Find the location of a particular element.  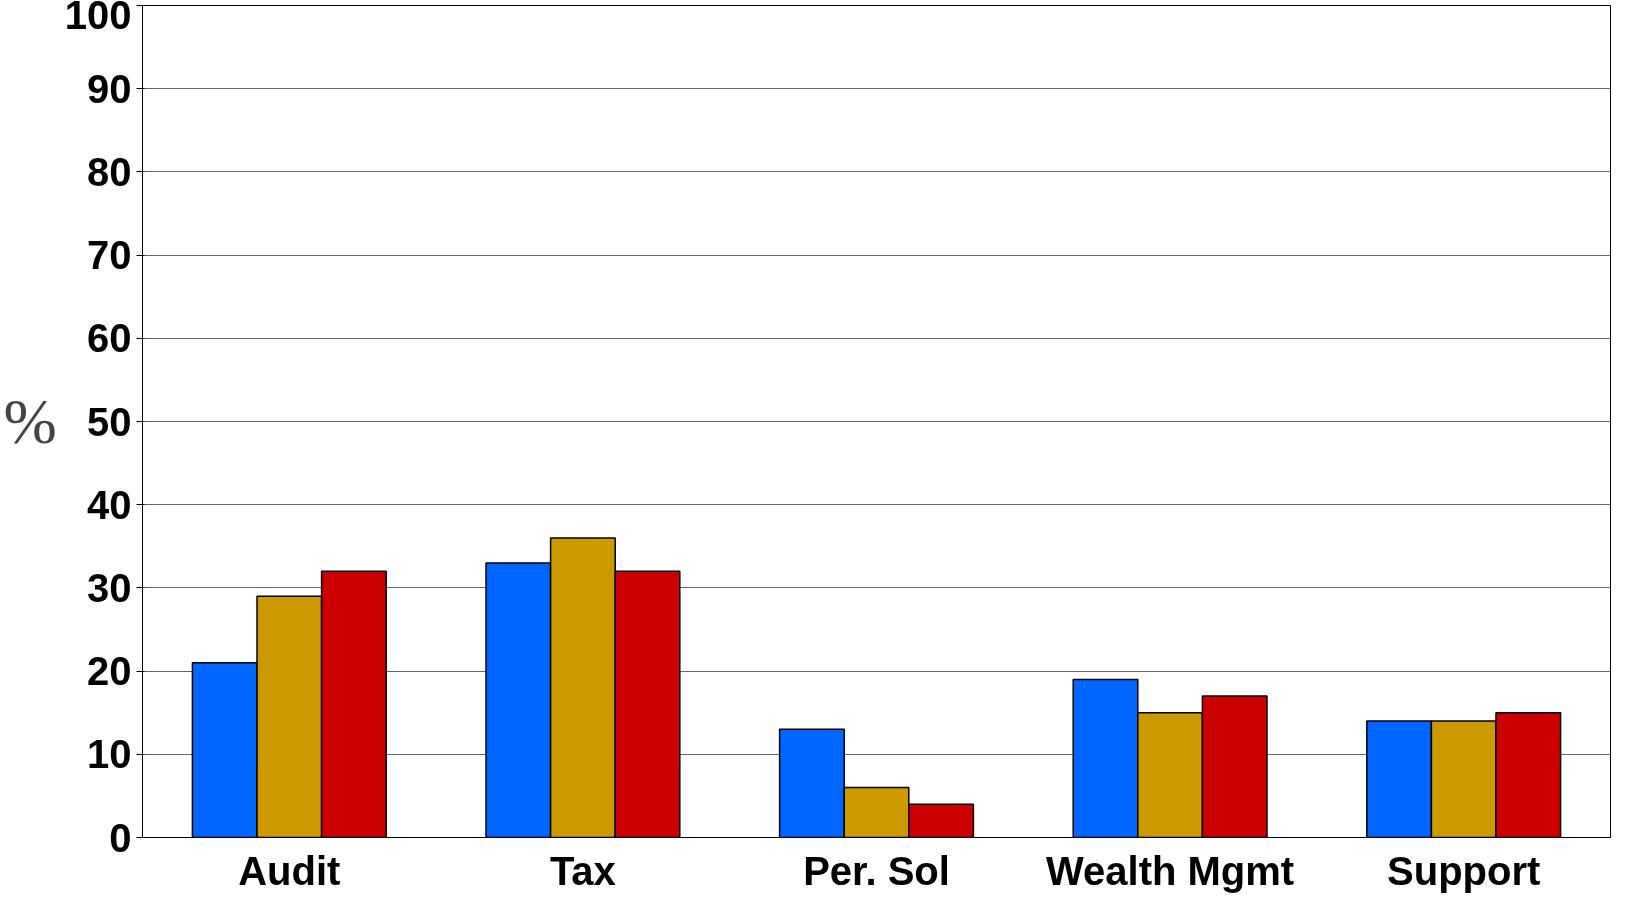

y-axis-title: % is located at coordinates (30, 421).